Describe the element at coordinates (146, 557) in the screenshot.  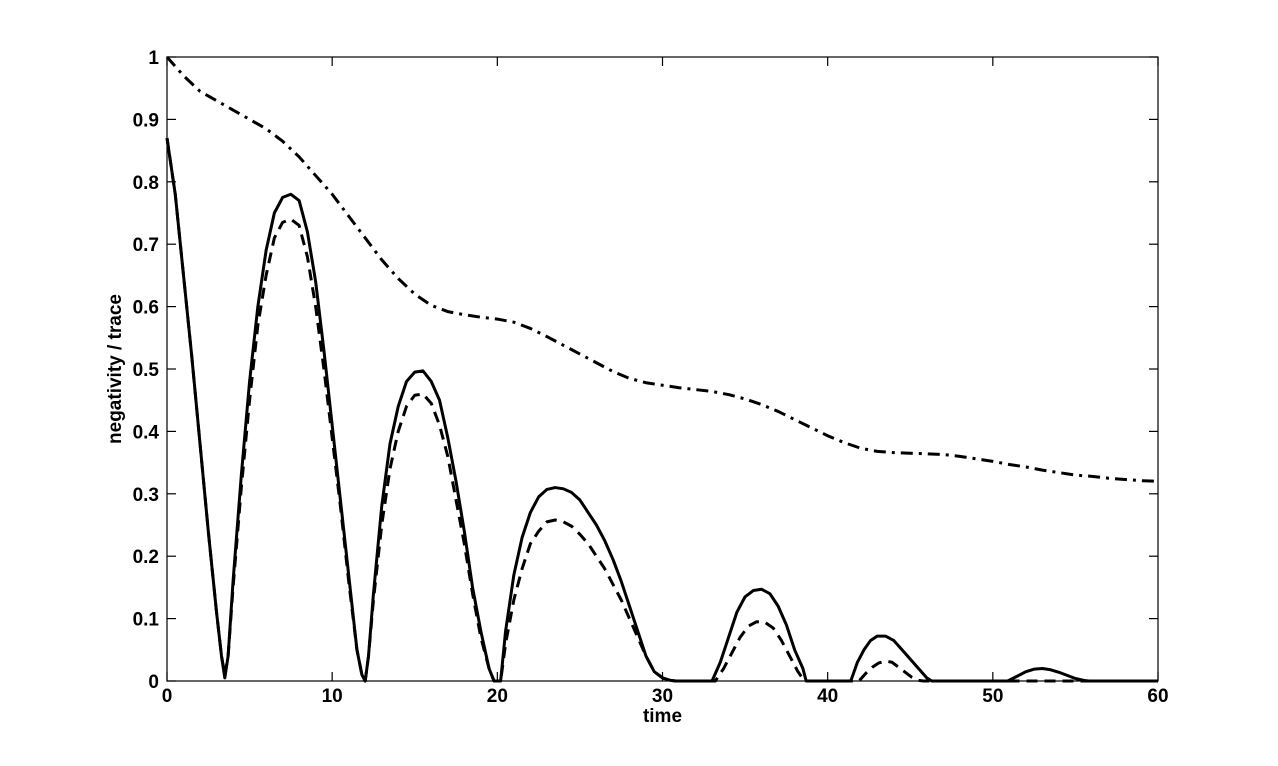
I see `y-tick-label: 0.2` at that location.